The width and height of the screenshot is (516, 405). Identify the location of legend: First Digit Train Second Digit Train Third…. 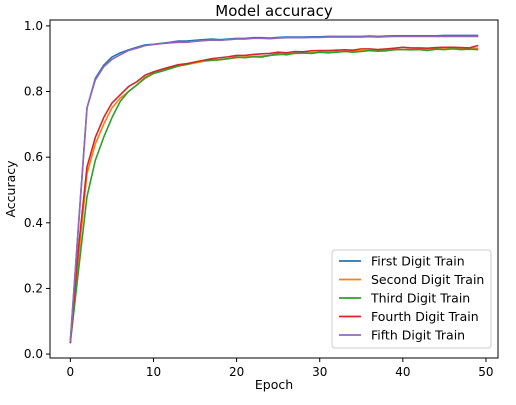
(411, 299).